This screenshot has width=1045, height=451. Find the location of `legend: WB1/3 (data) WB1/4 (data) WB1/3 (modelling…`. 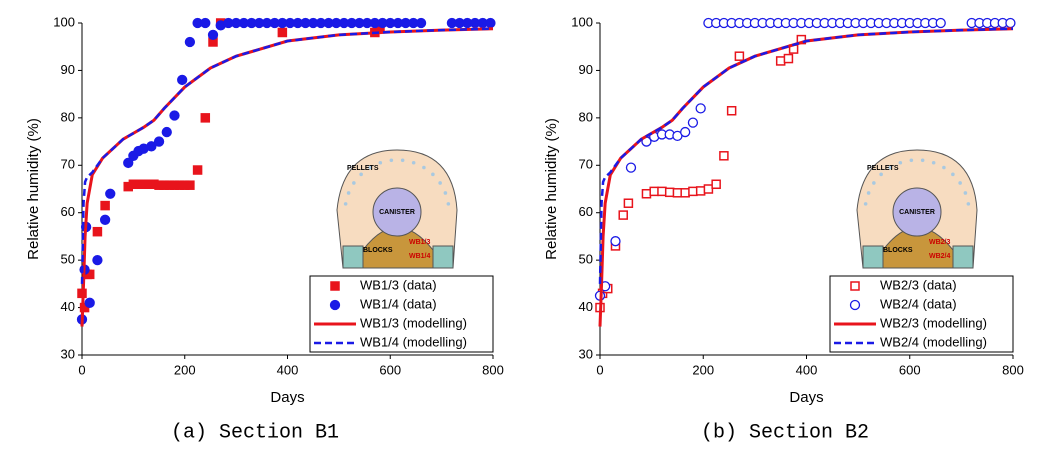

legend: WB1/3 (data) WB1/4 (data) WB1/3 (modelling… is located at coordinates (401, 314).